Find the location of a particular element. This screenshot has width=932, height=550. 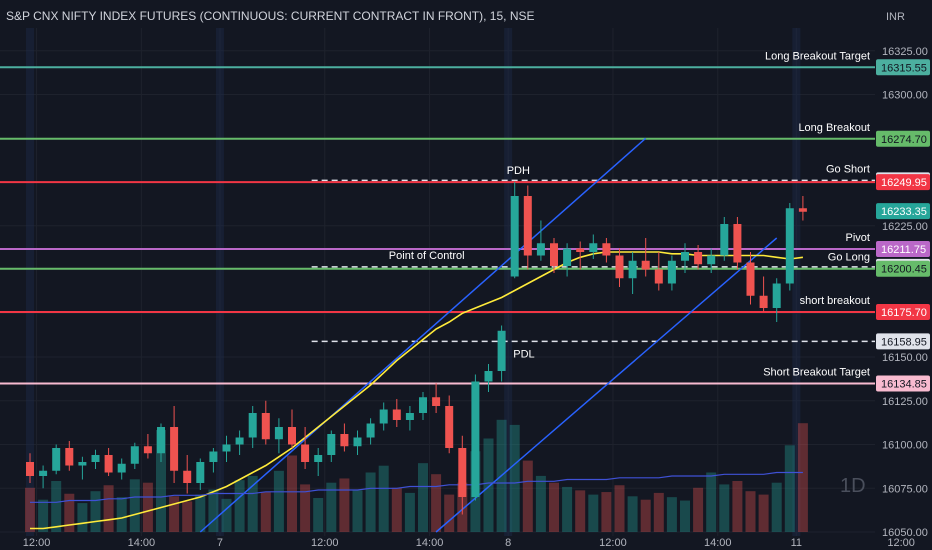

price-tick: 16100.00 is located at coordinates (905, 446).